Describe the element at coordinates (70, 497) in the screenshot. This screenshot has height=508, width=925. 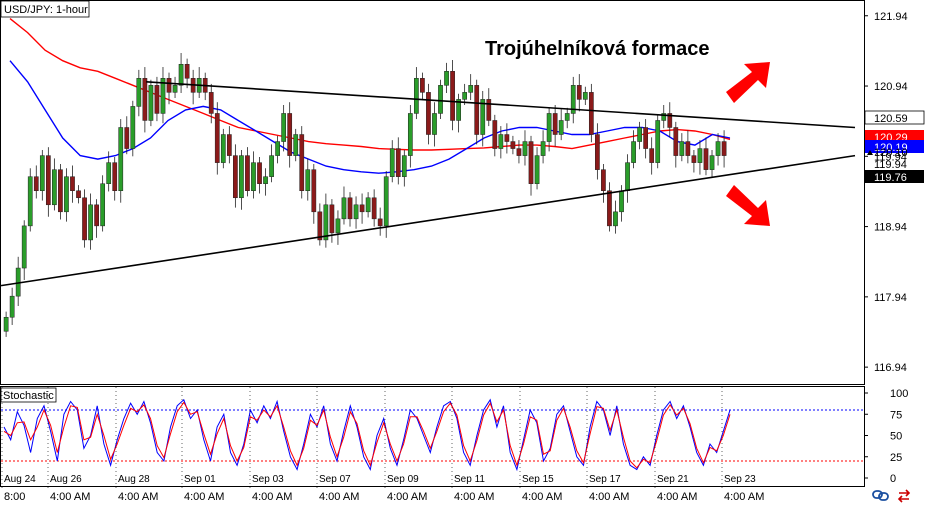
I see `x-time-label-1: 4:00 AM` at that location.